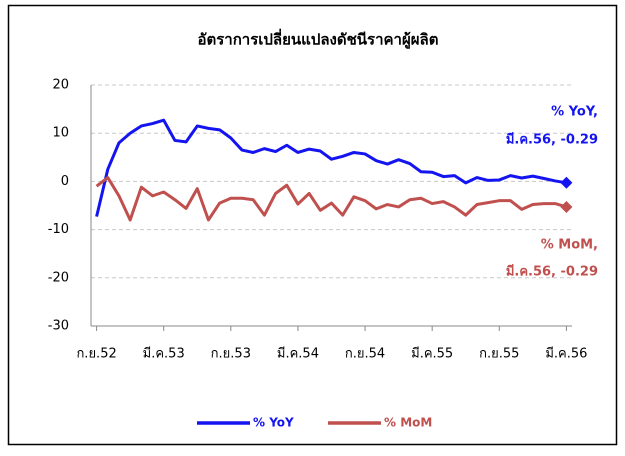 Image resolution: width=625 pixels, height=456 pixels. I want to click on y-tick-label: -10, so click(58, 229).